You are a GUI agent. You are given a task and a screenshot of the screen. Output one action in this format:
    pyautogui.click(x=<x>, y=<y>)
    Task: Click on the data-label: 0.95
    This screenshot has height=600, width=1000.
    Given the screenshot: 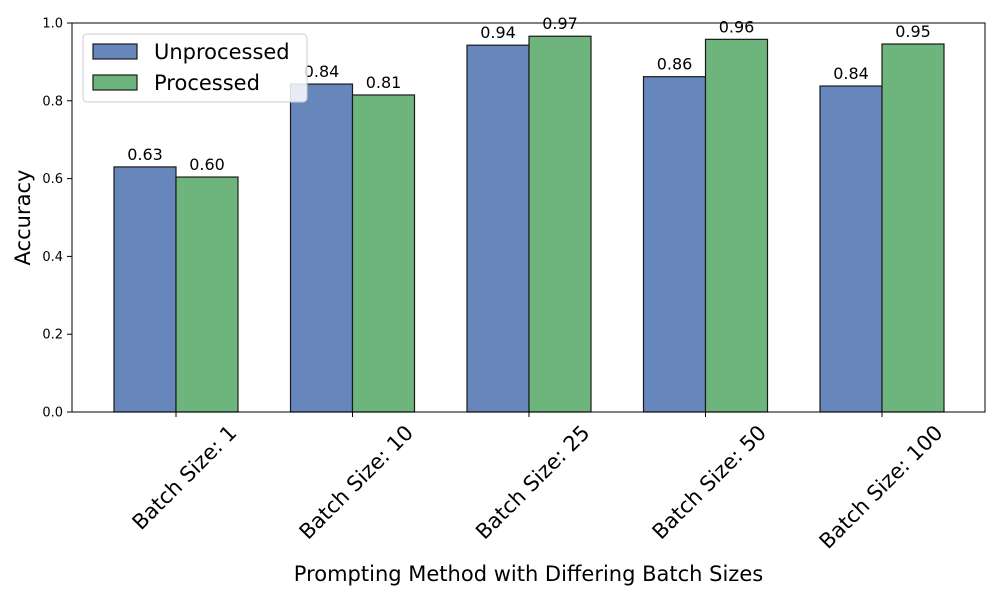 What is the action you would take?
    pyautogui.click(x=913, y=31)
    